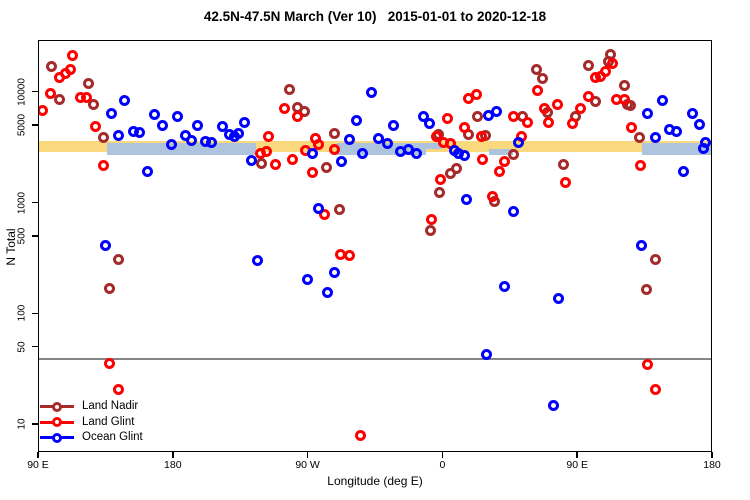 The height and width of the screenshot is (500, 750). Describe the element at coordinates (375, 359) in the screenshot. I see `threshold-line` at that location.